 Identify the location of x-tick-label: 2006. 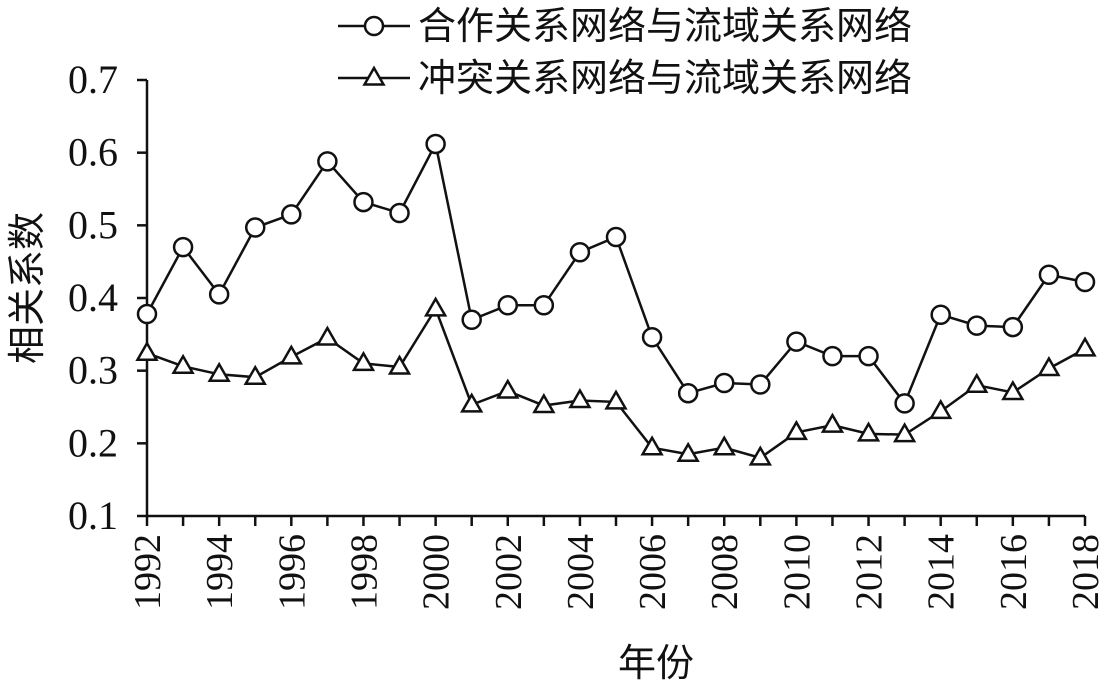
(653, 572).